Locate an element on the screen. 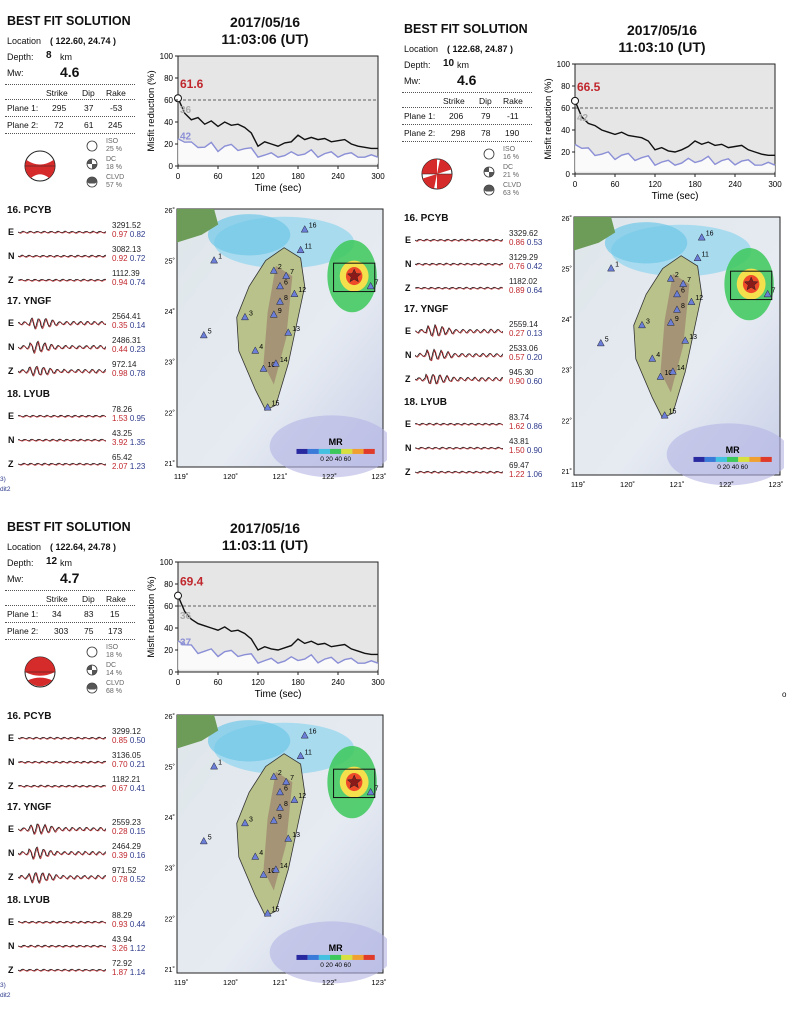 This screenshot has width=794, height=1024. best-mr-value: 61.6 is located at coordinates (192, 84).